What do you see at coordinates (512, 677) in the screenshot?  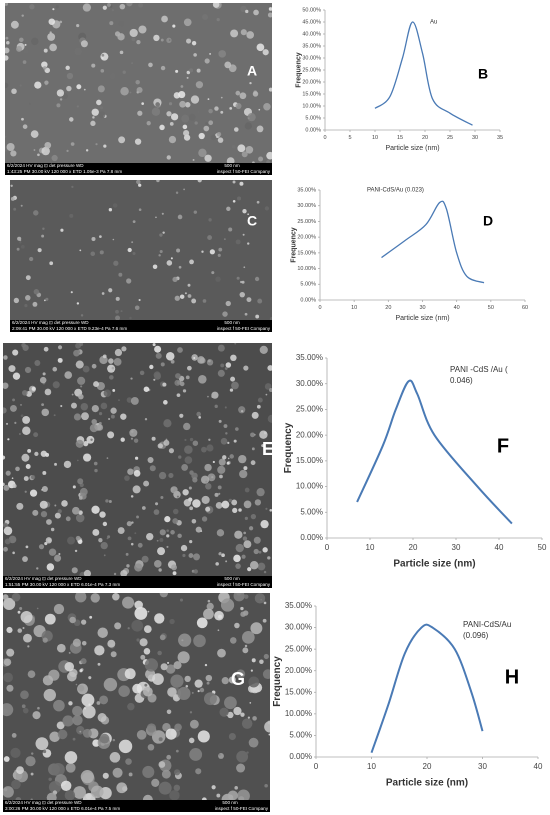 I see `panel-label: H` at bounding box center [512, 677].